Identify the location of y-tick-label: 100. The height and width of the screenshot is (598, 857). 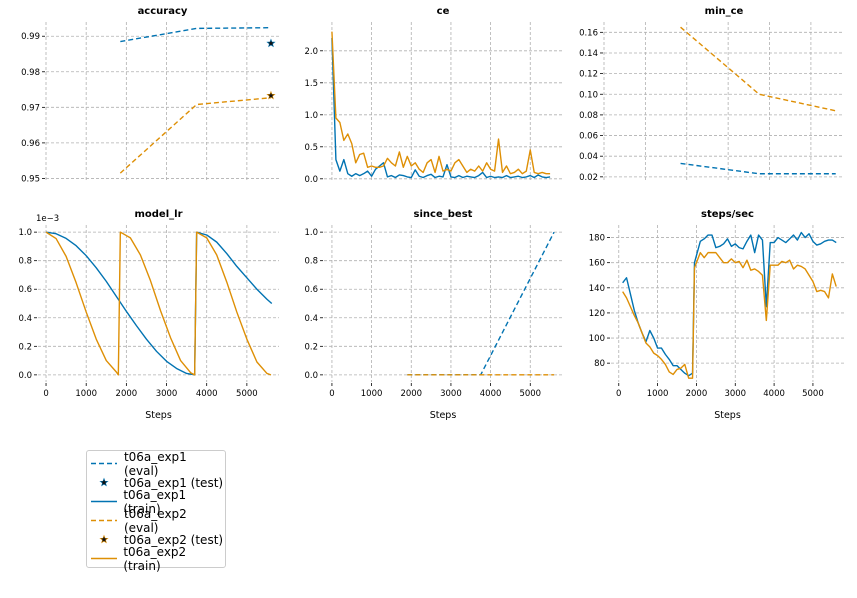
(597, 339).